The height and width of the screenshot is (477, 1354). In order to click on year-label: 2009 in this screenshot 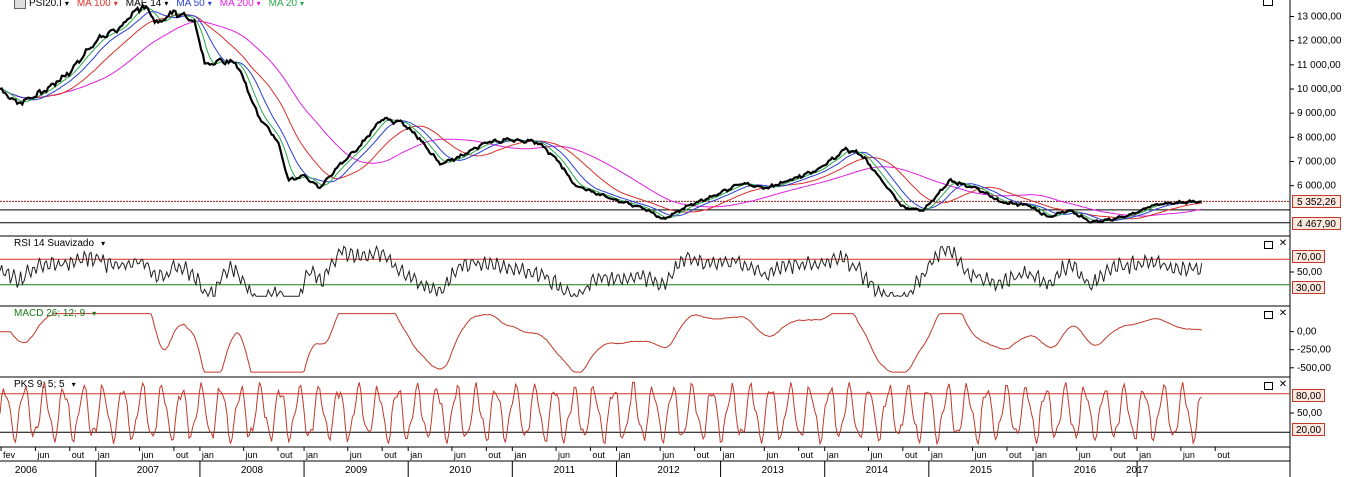, I will do `click(356, 470)`.